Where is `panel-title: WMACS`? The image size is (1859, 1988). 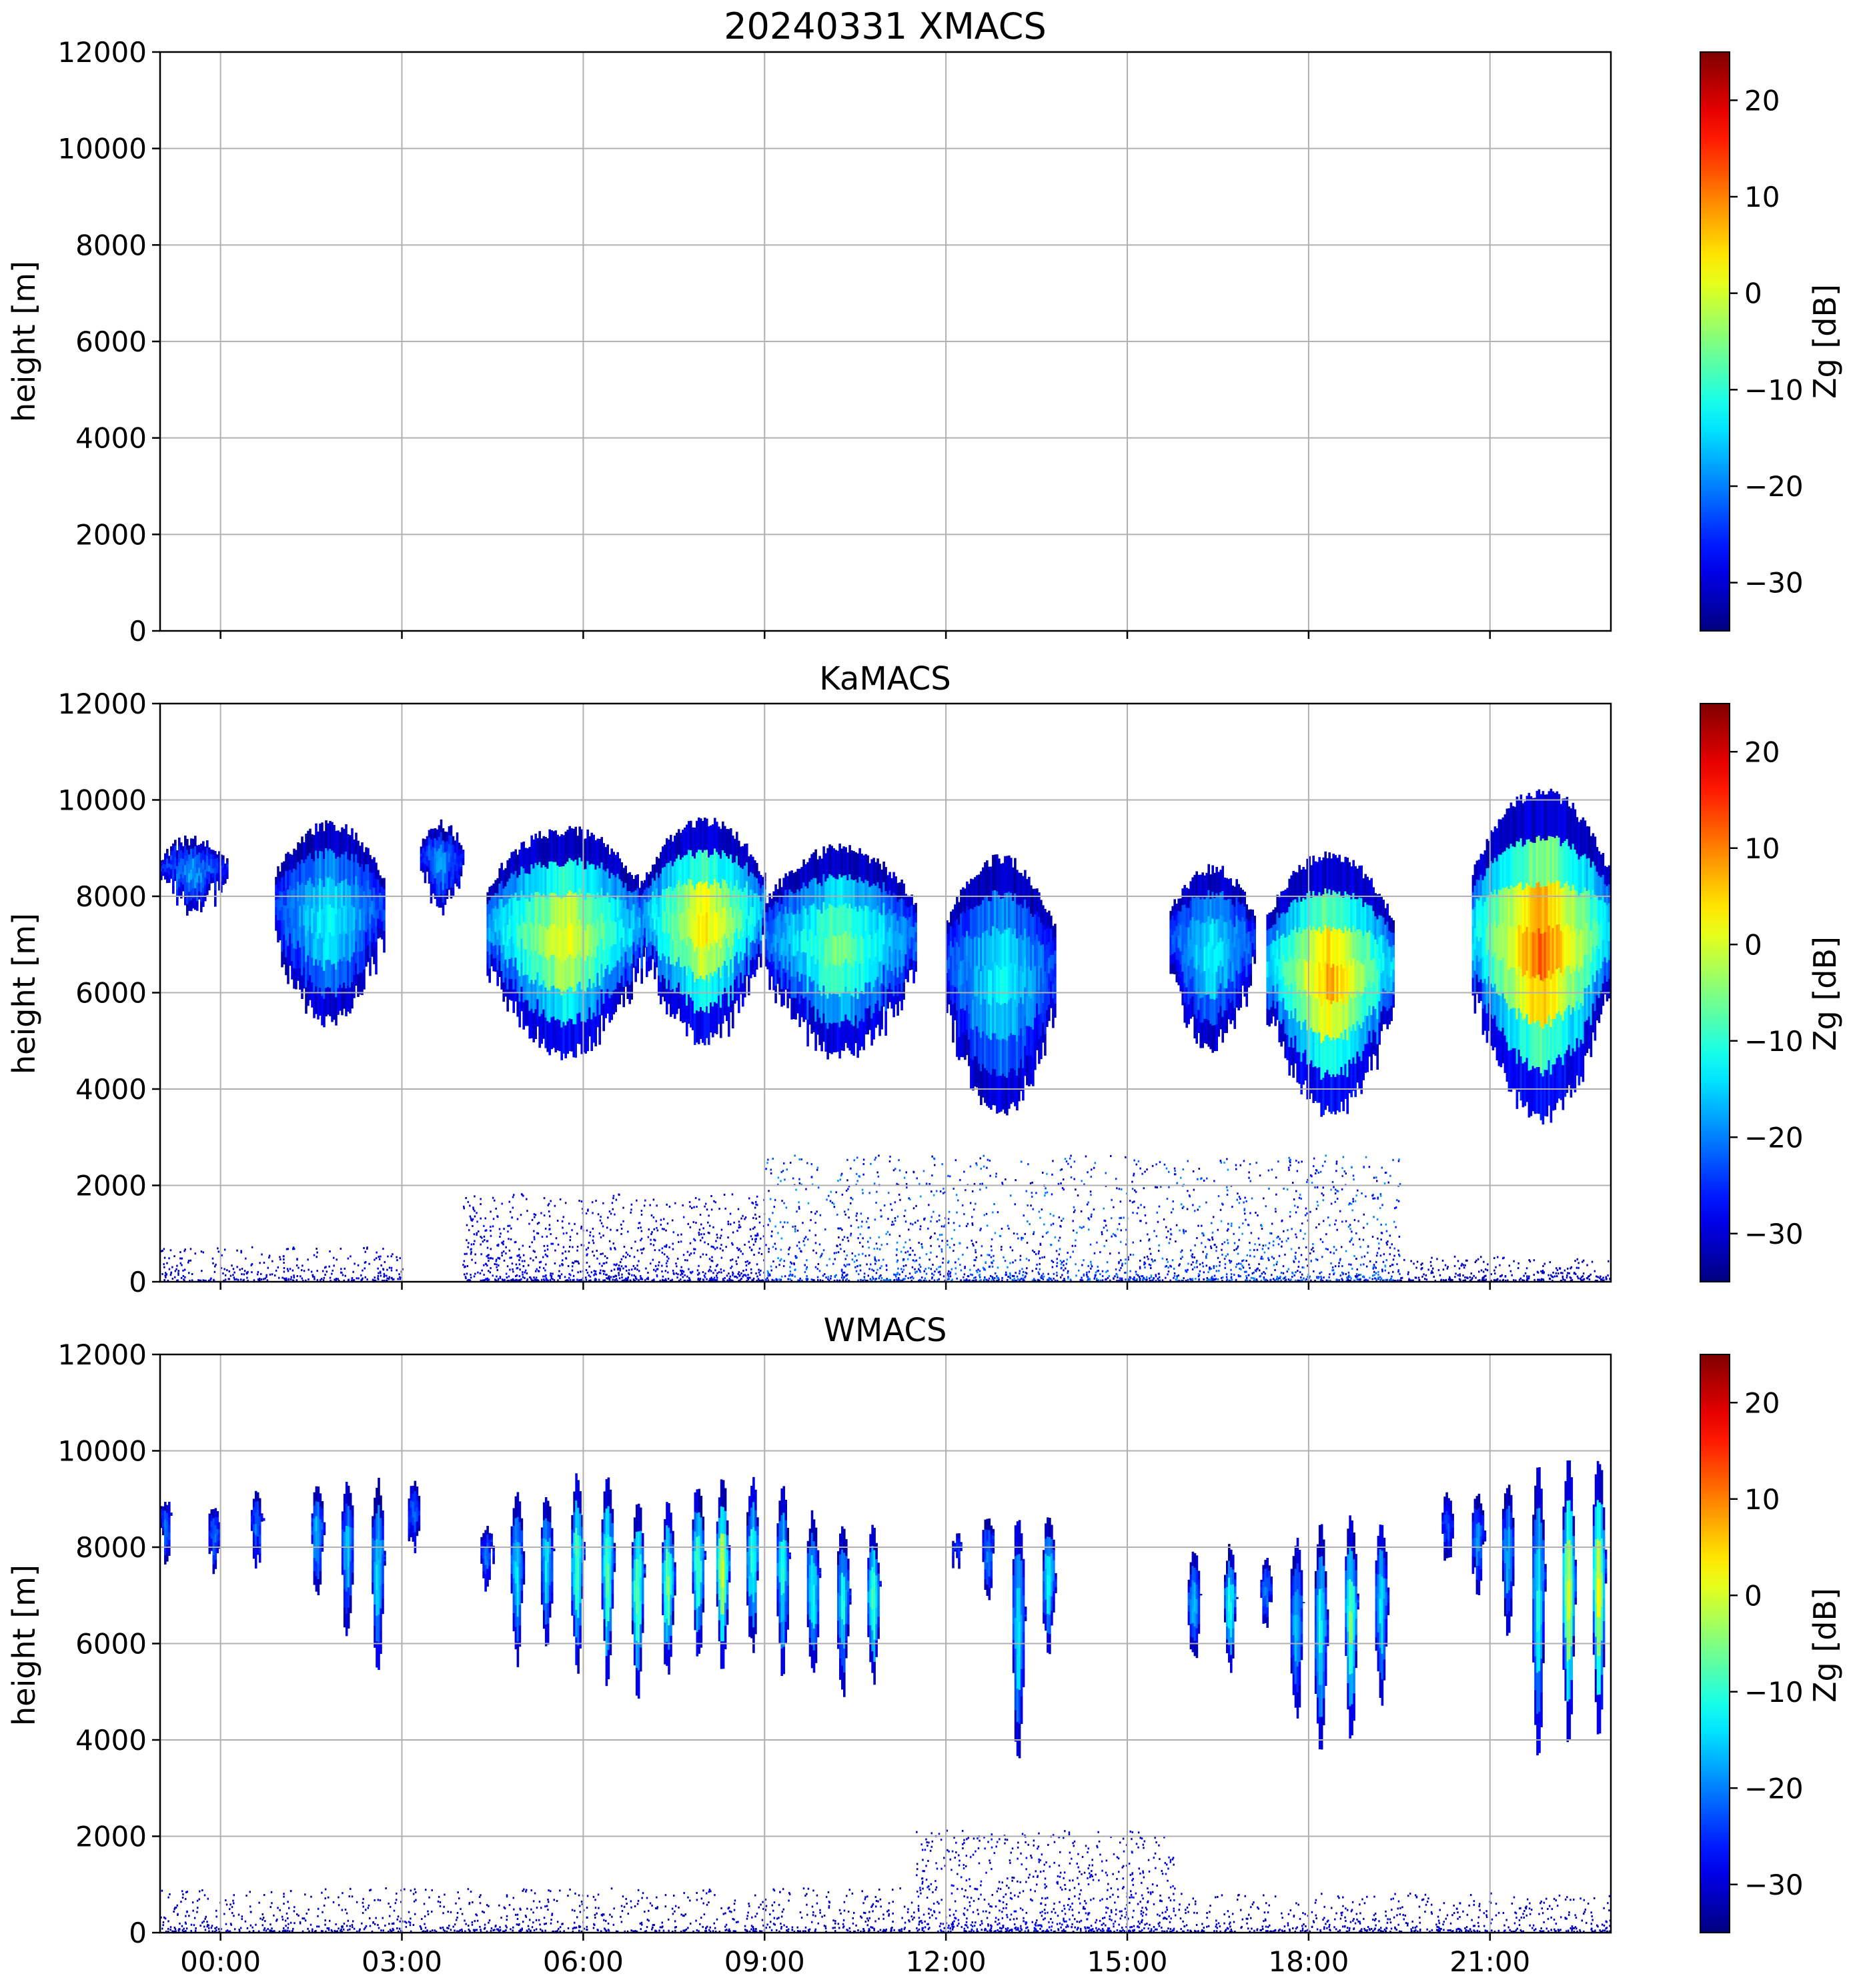
panel-title: WMACS is located at coordinates (885, 1330).